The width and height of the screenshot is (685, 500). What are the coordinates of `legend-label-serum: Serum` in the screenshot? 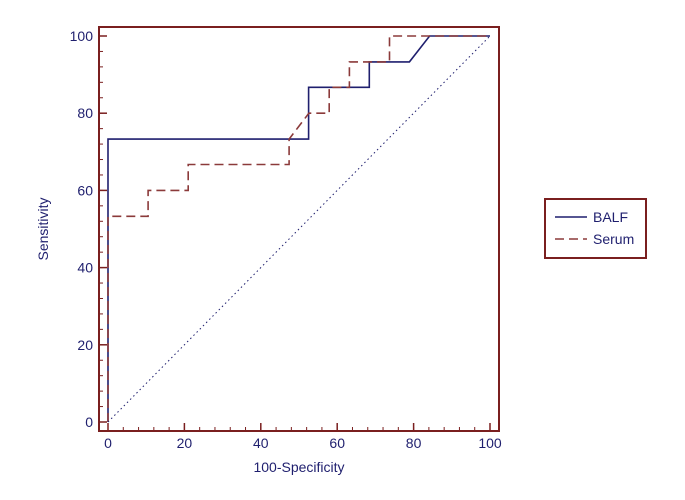 It's located at (613, 239).